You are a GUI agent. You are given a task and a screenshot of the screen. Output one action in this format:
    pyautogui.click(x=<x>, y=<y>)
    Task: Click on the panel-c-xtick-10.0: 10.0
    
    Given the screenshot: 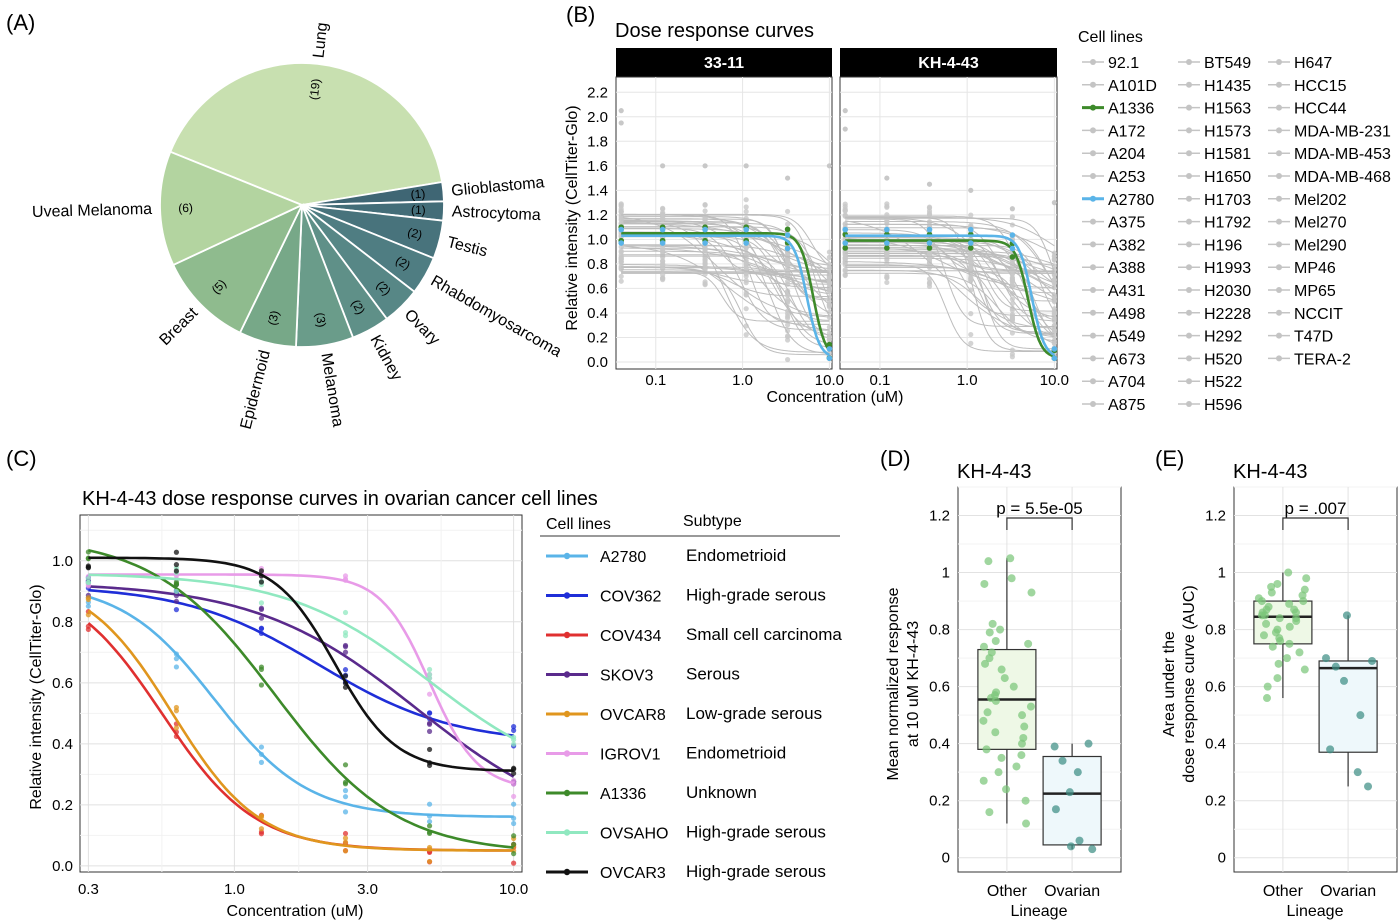 What is the action you would take?
    pyautogui.click(x=513, y=889)
    